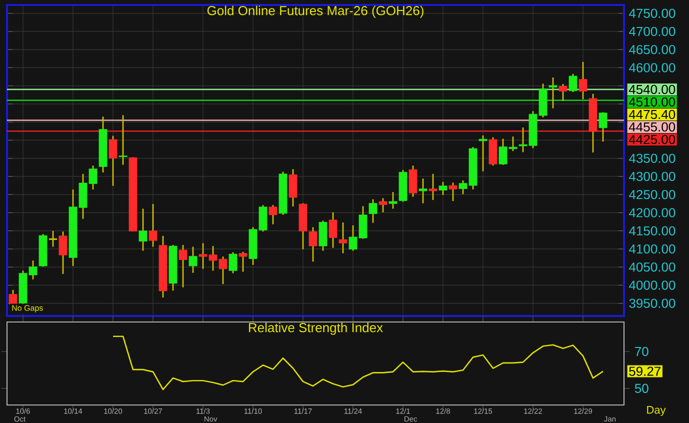 The width and height of the screenshot is (689, 423). Describe the element at coordinates (315, 12) in the screenshot. I see `chart-title: Gold Online Futures Mar-26 (GOH26)` at that location.